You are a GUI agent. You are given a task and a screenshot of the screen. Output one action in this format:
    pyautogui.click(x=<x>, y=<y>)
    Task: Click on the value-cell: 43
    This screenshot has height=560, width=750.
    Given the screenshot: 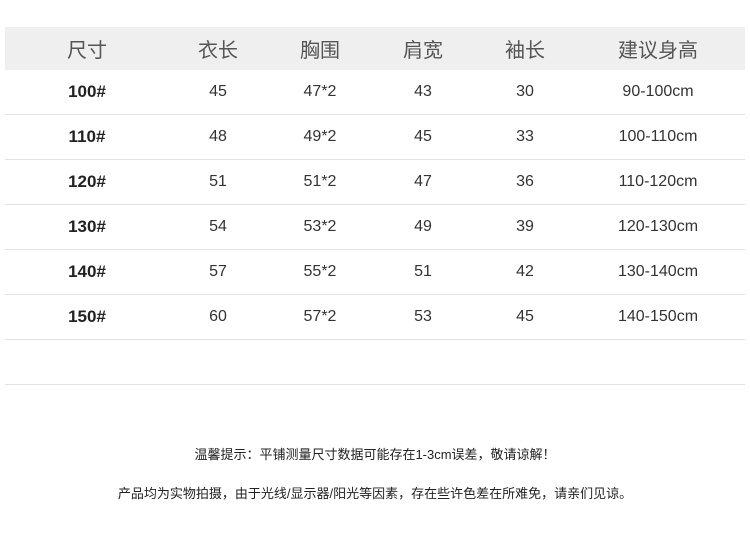 What is the action you would take?
    pyautogui.click(x=423, y=91)
    